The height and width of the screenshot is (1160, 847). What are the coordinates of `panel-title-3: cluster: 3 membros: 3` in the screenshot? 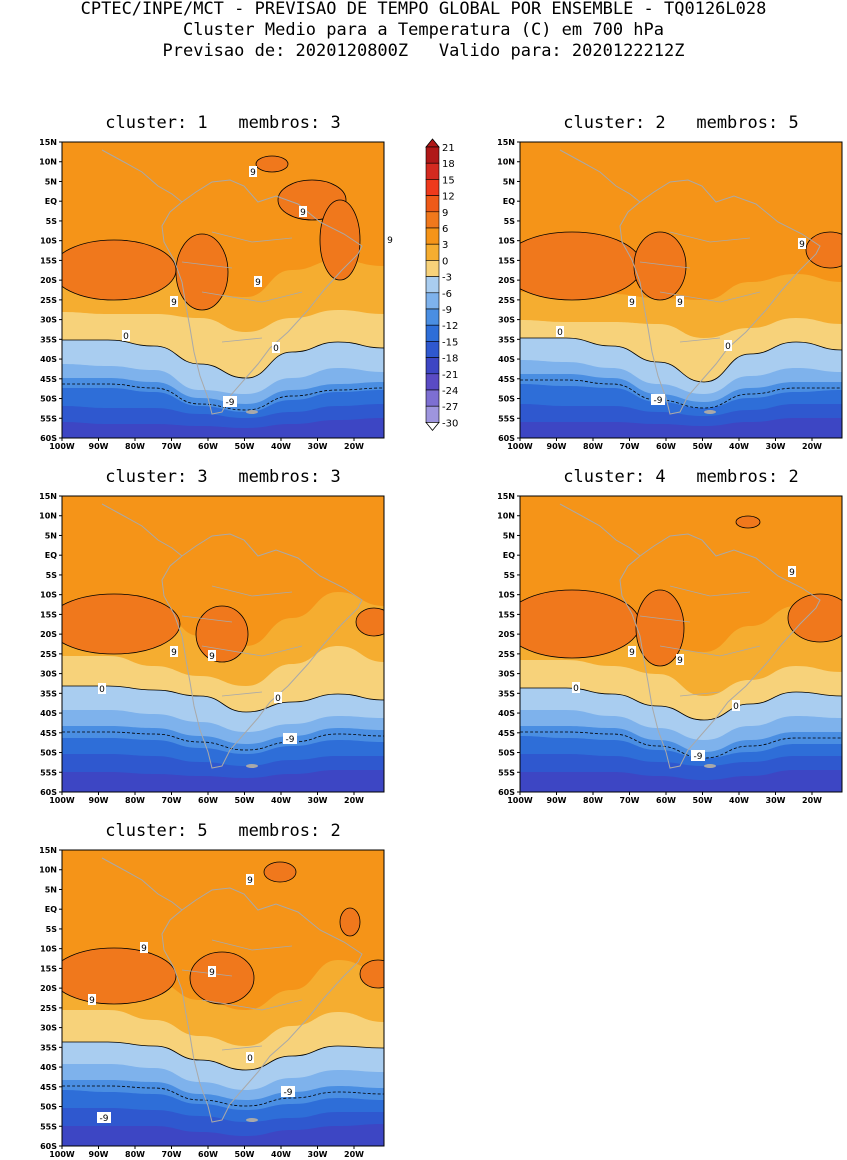 It's located at (223, 477).